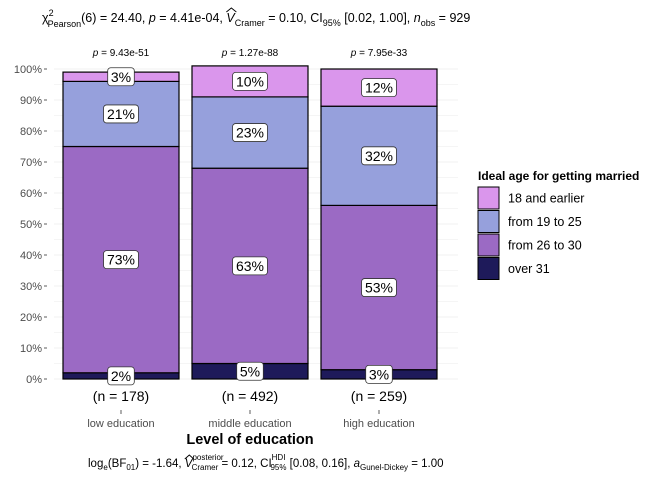 The width and height of the screenshot is (672, 480). What do you see at coordinates (31, 163) in the screenshot?
I see `y-tick-label: 70%` at bounding box center [31, 163].